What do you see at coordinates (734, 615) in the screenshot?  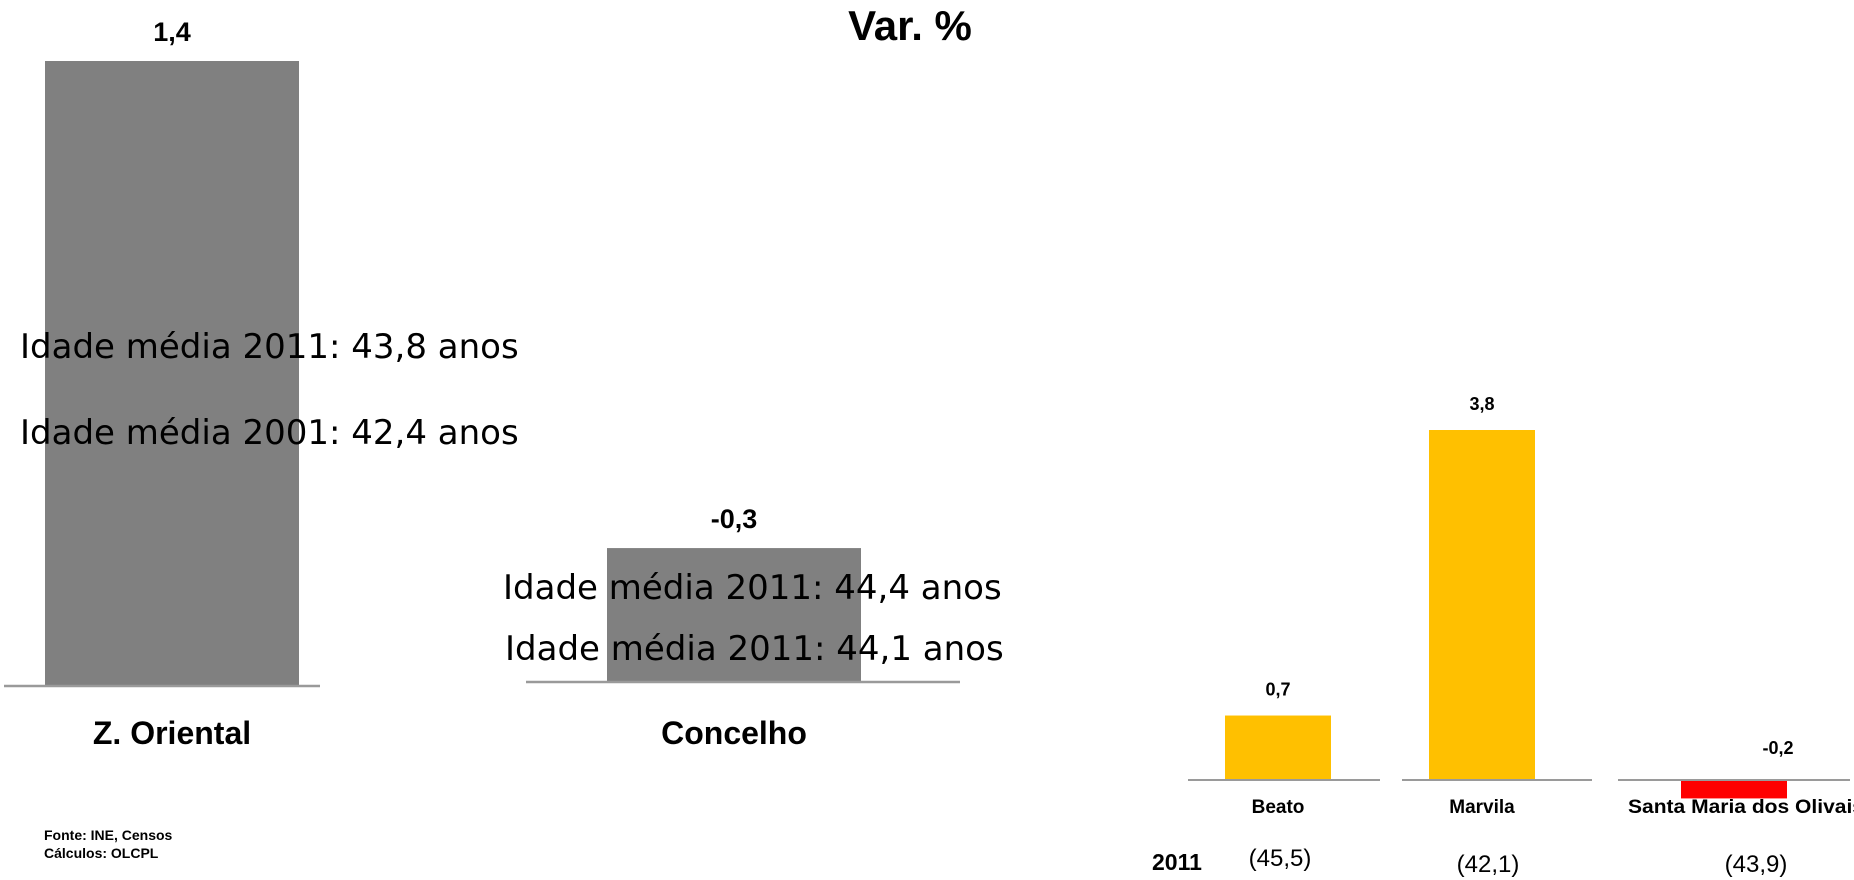 I see `bar-concelho` at bounding box center [734, 615].